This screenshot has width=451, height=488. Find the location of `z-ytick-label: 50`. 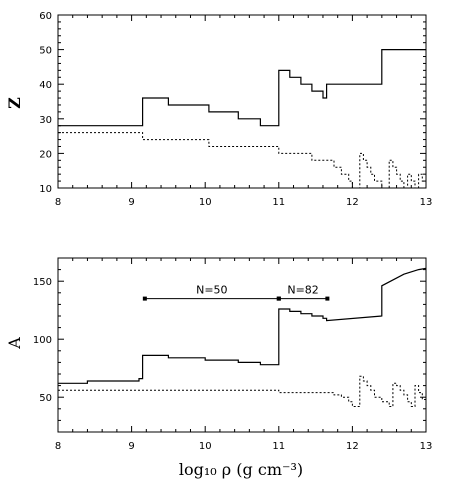

z-ytick-label: 50 is located at coordinates (45, 51).